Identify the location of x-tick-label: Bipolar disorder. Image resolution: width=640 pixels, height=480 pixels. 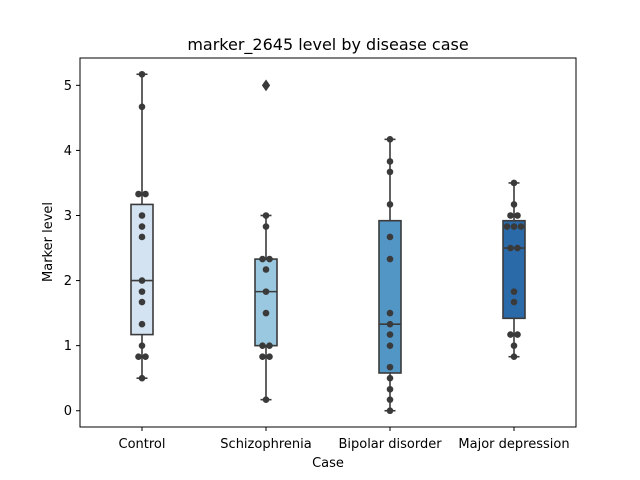
(390, 444).